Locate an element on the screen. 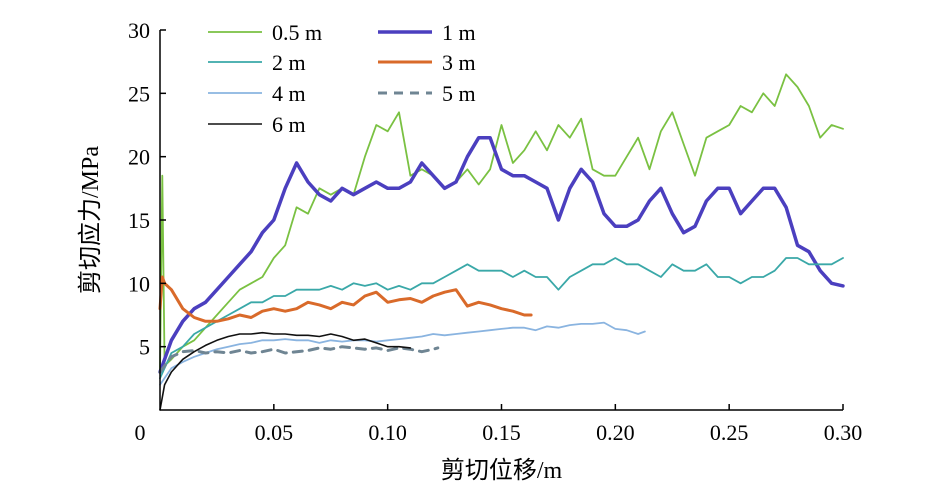 The height and width of the screenshot is (490, 945). legend-label-3: 2 m is located at coordinates (289, 62).